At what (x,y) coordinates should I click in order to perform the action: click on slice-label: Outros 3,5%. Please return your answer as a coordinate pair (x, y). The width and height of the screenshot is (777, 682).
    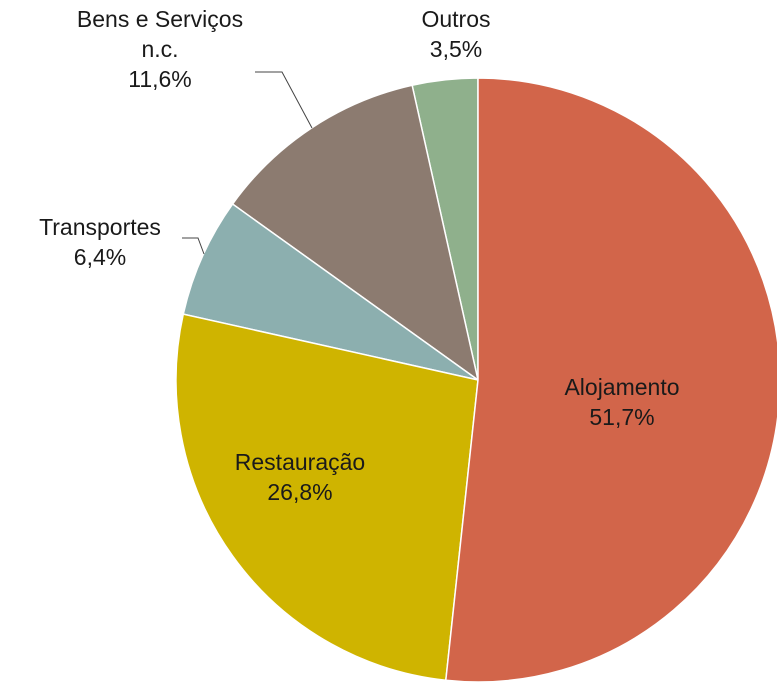
    Looking at the image, I should click on (456, 34).